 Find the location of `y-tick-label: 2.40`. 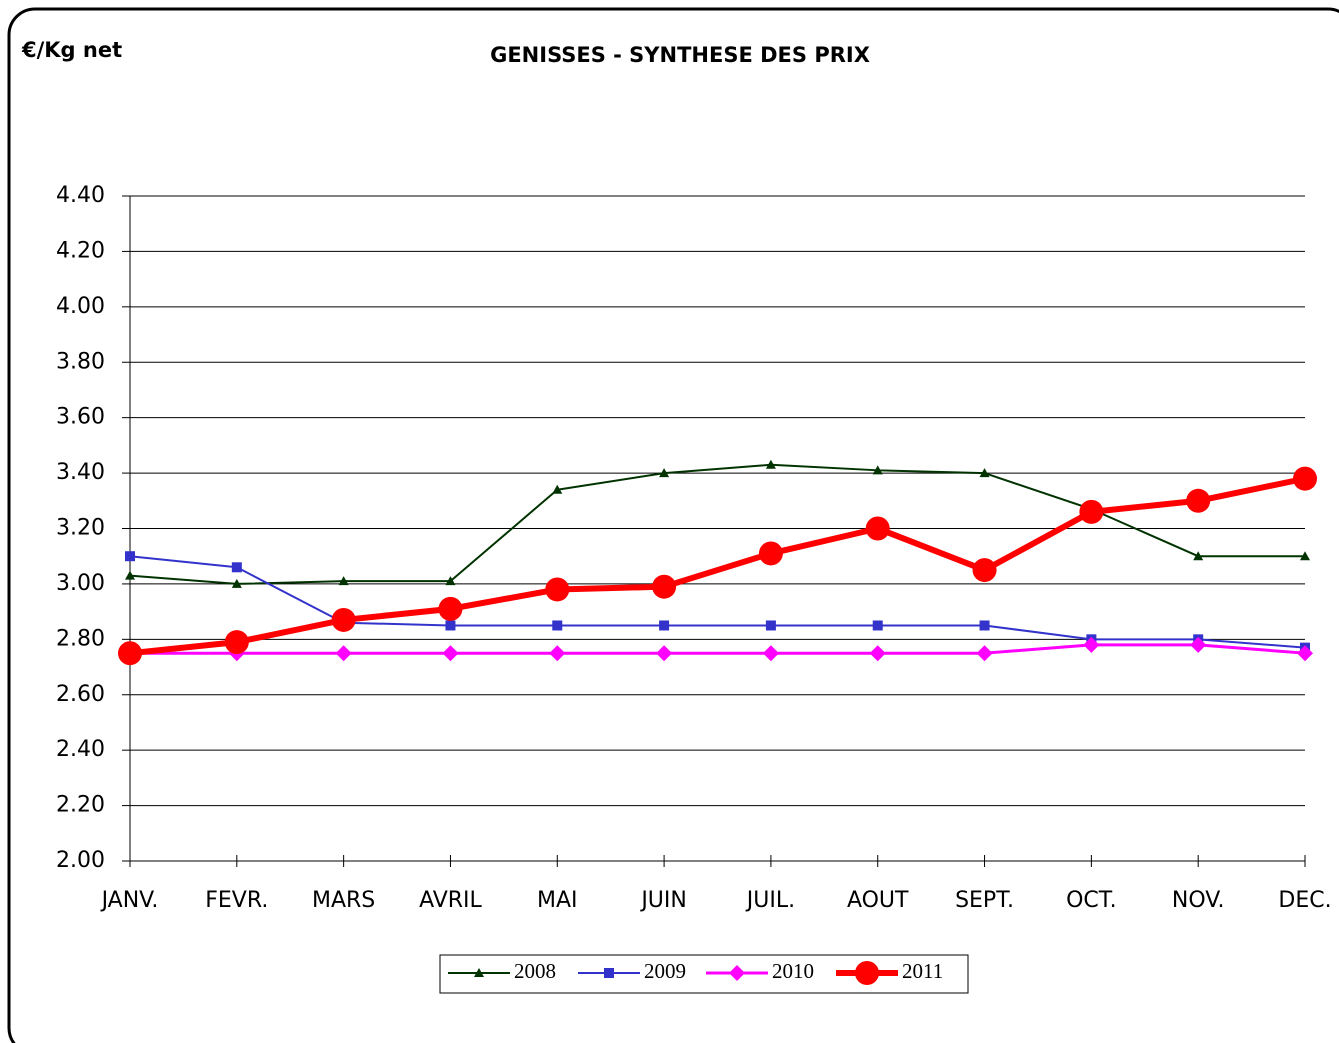

y-tick-label: 2.40 is located at coordinates (80, 749).